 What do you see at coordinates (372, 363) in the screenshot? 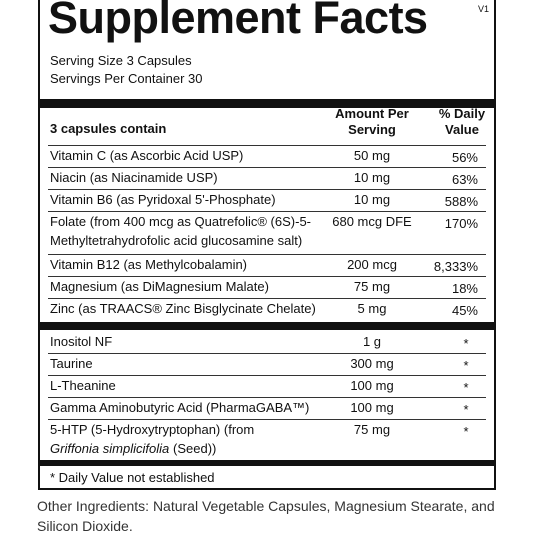
I see `amount: 300 mg` at bounding box center [372, 363].